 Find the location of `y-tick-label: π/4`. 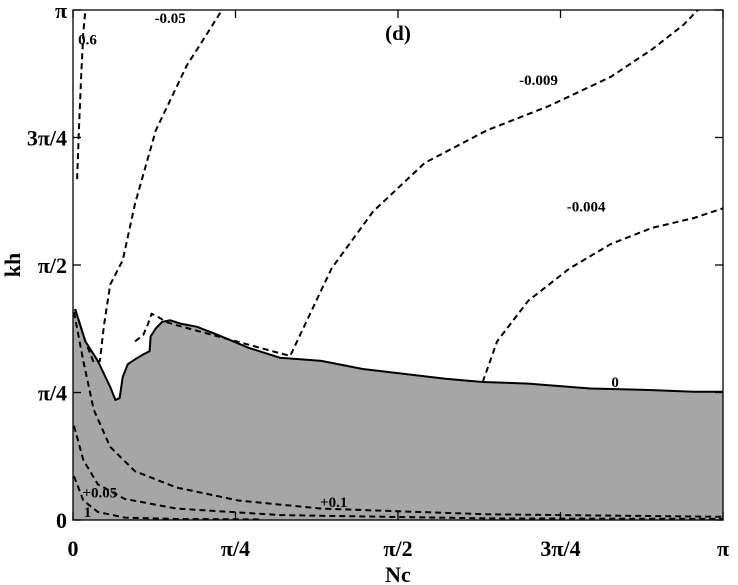

y-tick-label: π/4 is located at coordinates (52, 392).